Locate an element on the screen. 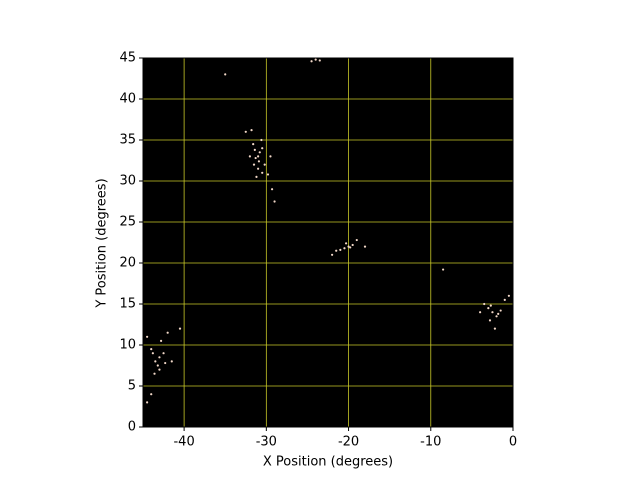  y-tick-label: 20 is located at coordinates (127, 263).